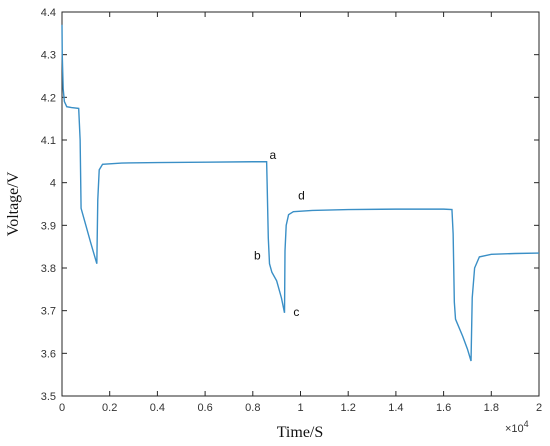  I want to click on y-tick-label: 4.4, so click(48, 13).